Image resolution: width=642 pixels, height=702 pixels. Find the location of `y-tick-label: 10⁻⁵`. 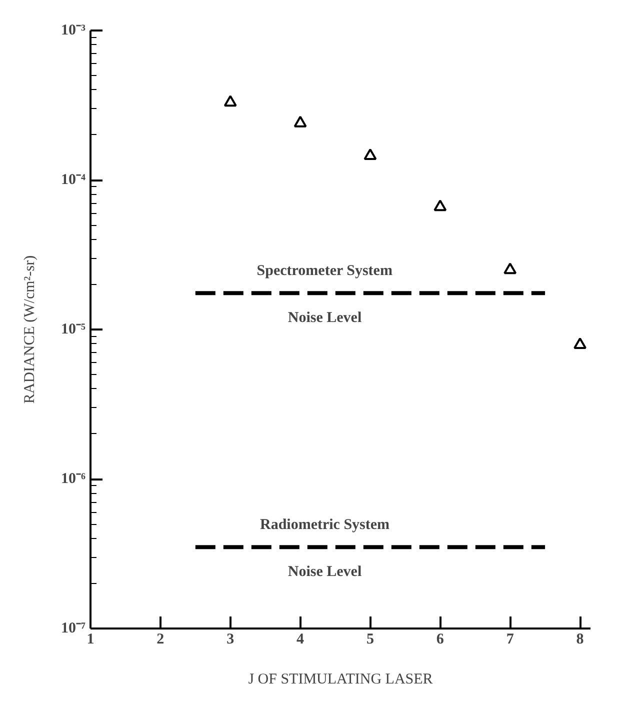

y-tick-label: 10⁻⁵ is located at coordinates (73, 330).